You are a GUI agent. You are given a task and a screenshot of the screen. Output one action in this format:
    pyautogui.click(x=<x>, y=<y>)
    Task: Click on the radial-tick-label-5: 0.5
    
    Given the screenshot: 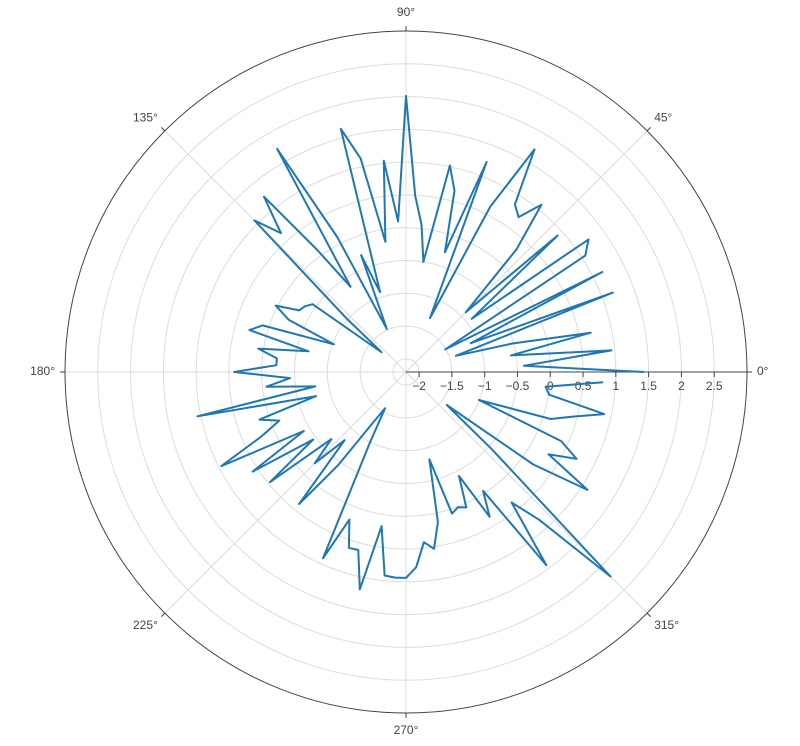 What is the action you would take?
    pyautogui.click(x=583, y=386)
    